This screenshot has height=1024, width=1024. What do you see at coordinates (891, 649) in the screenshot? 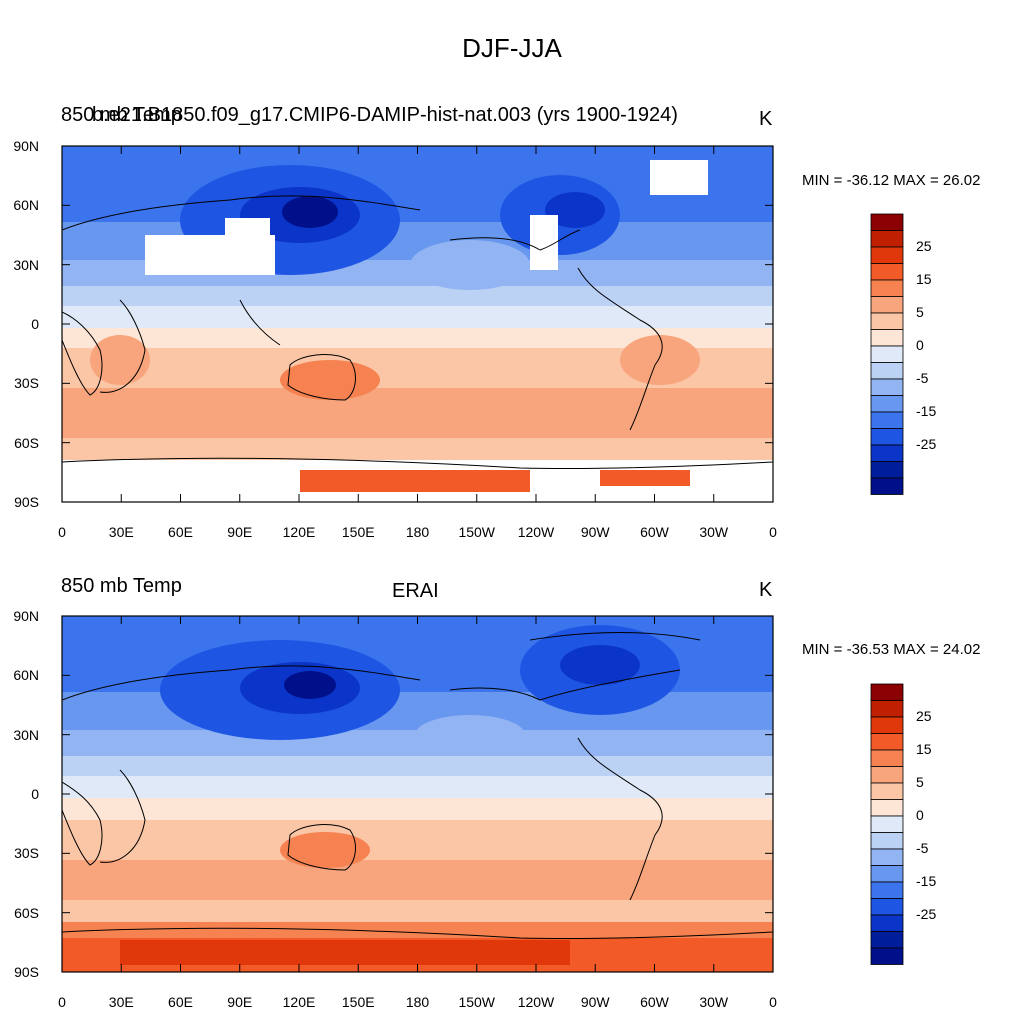
I see `panel2-minmax: MIN = -36.53 MAX = 24.02` at bounding box center [891, 649].